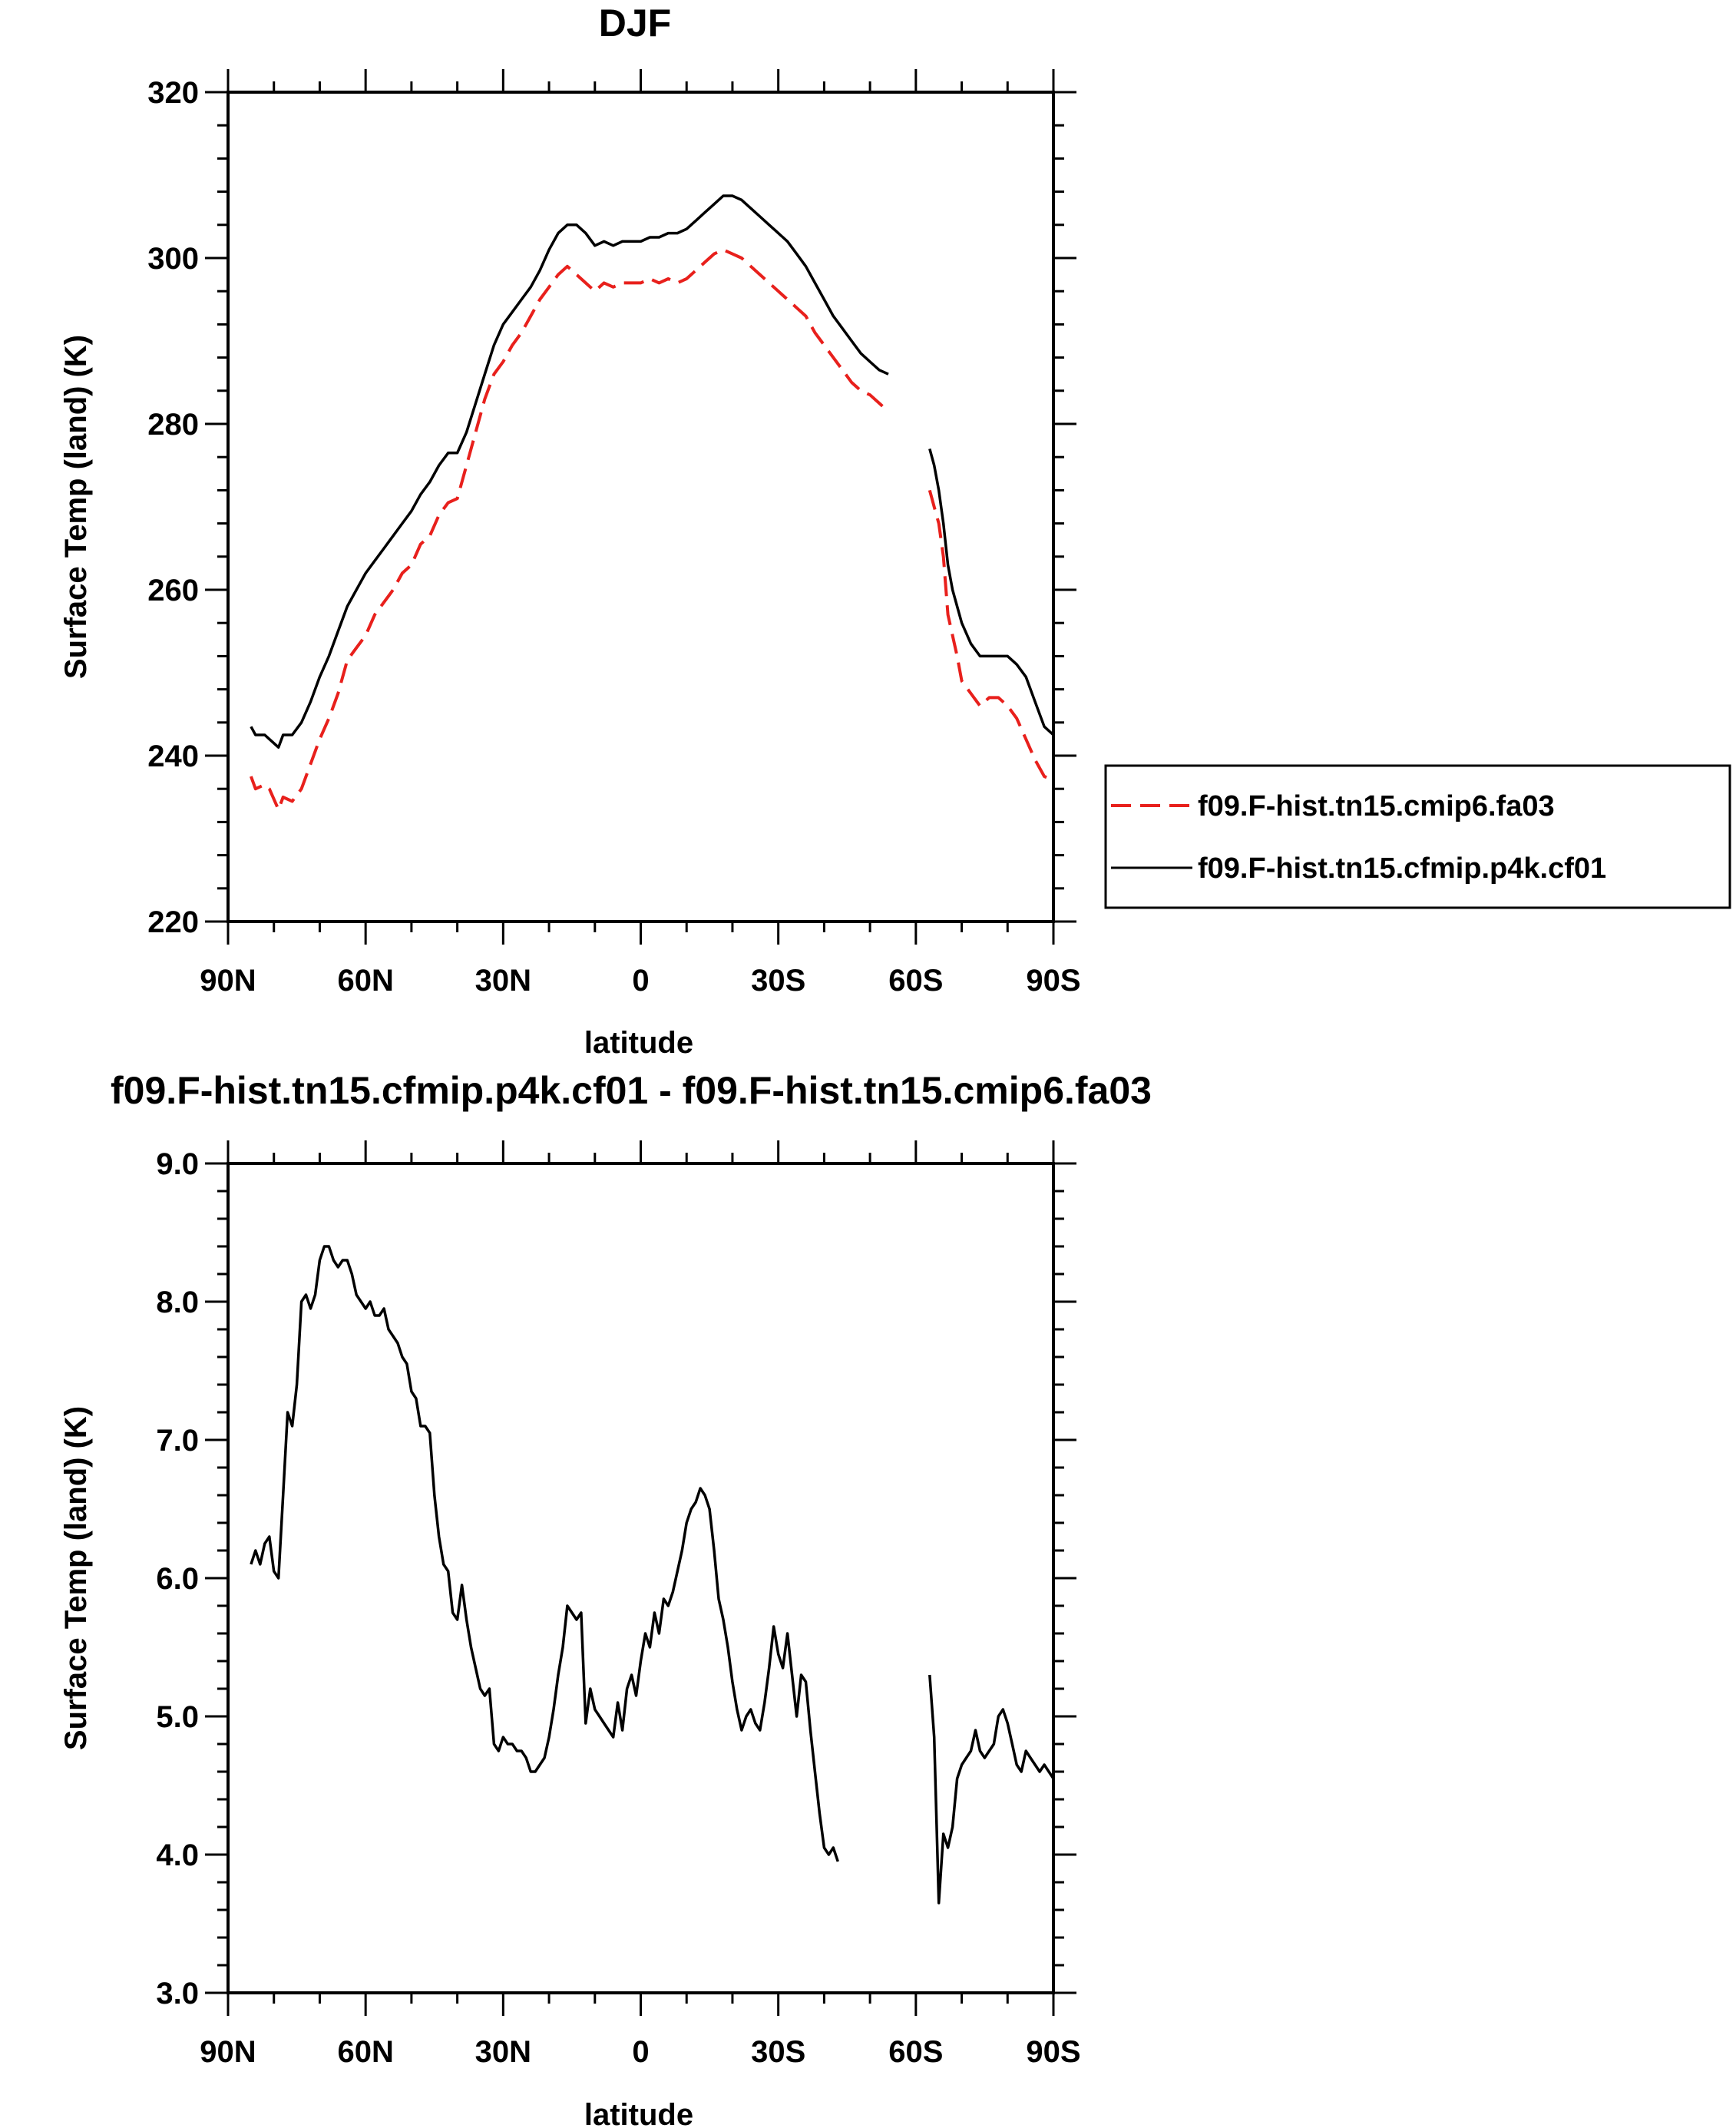  Describe the element at coordinates (177, 1855) in the screenshot. I see `y-tick-label: 4.0` at that location.